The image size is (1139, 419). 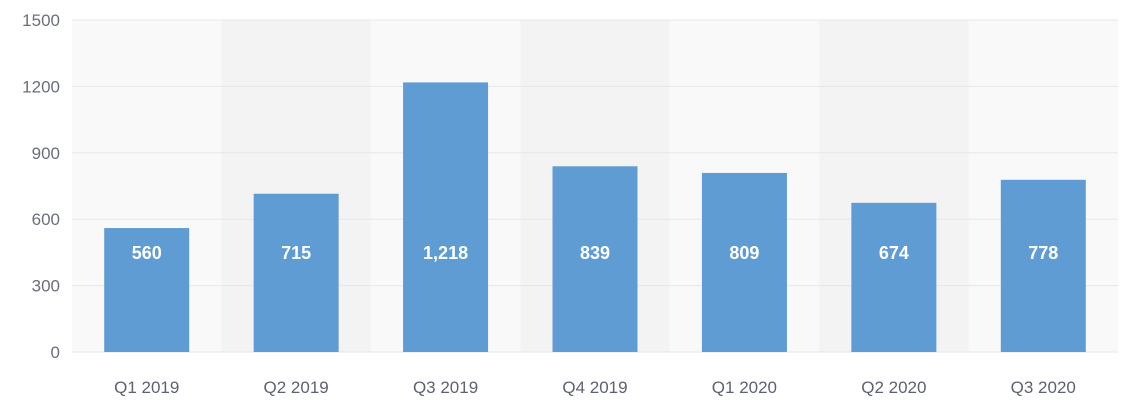 What do you see at coordinates (445, 387) in the screenshot?
I see `x-tick-label: Q3 2019` at bounding box center [445, 387].